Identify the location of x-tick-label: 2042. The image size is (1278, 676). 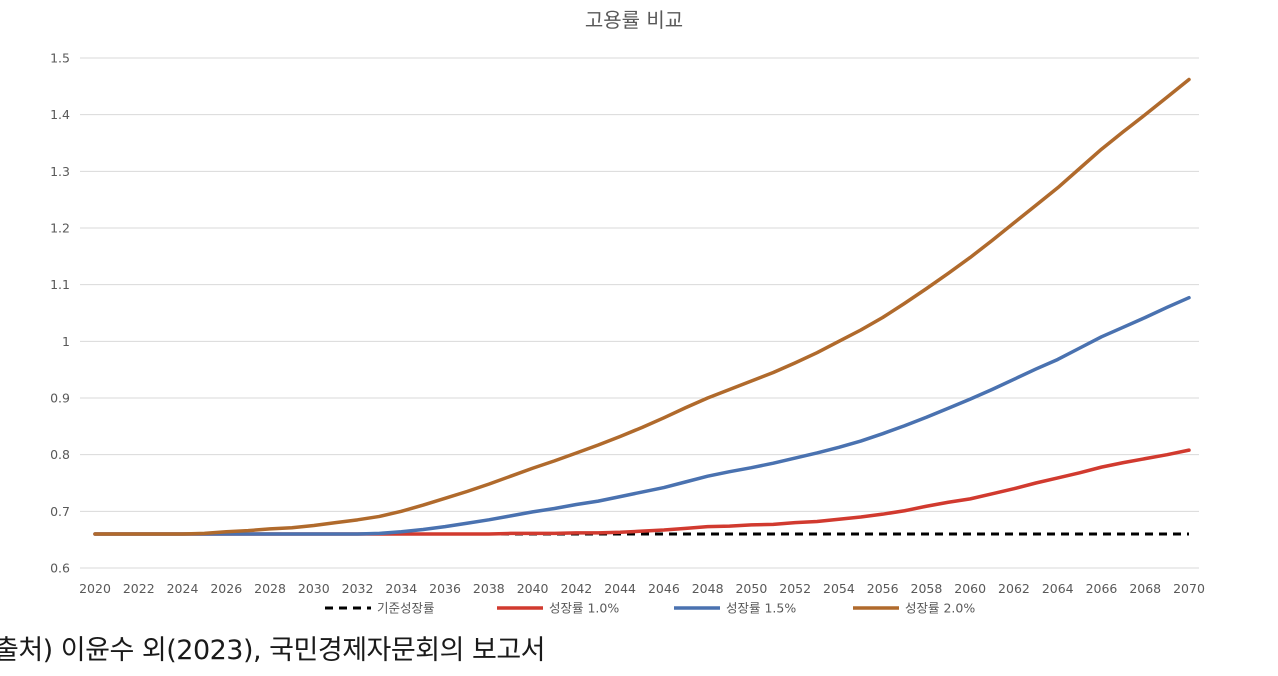
(576, 588).